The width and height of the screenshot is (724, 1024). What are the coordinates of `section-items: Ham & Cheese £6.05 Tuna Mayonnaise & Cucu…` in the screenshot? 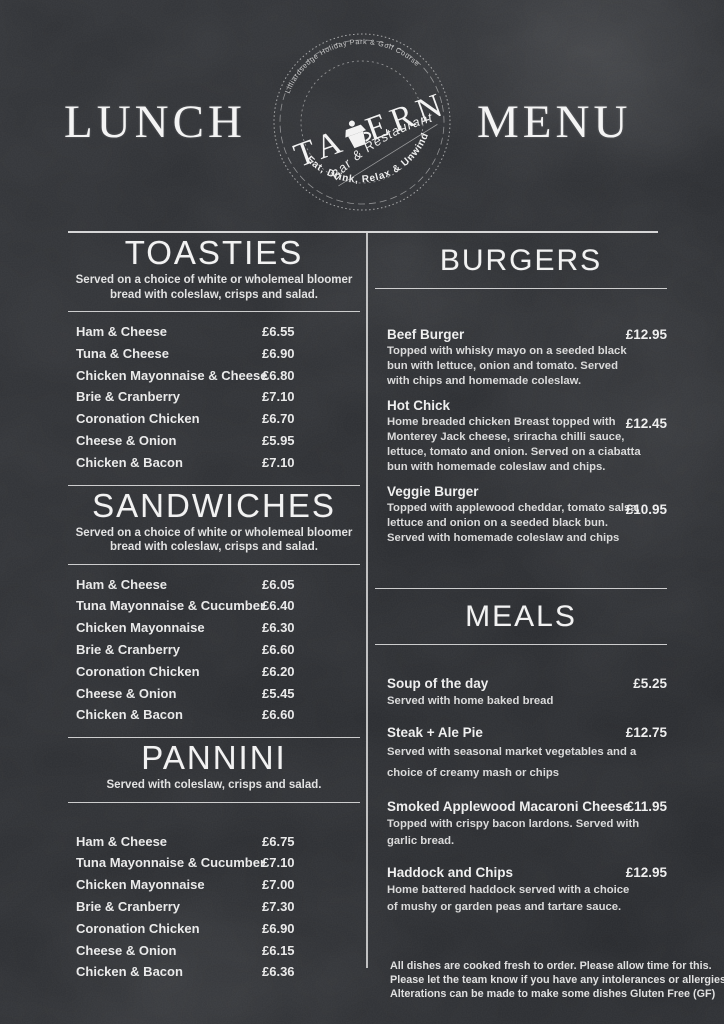 It's located at (214, 651).